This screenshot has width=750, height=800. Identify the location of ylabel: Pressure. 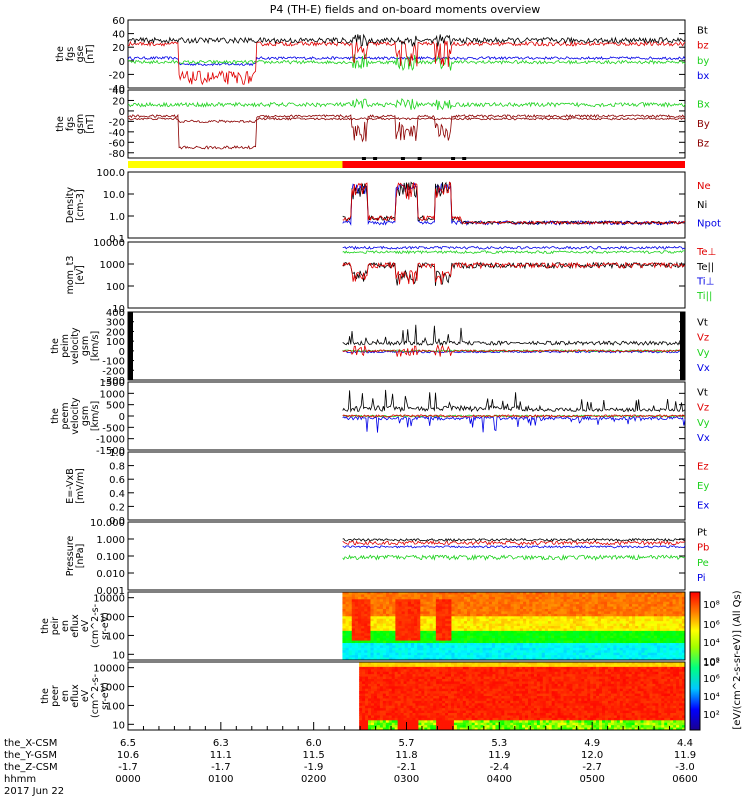
(70, 556).